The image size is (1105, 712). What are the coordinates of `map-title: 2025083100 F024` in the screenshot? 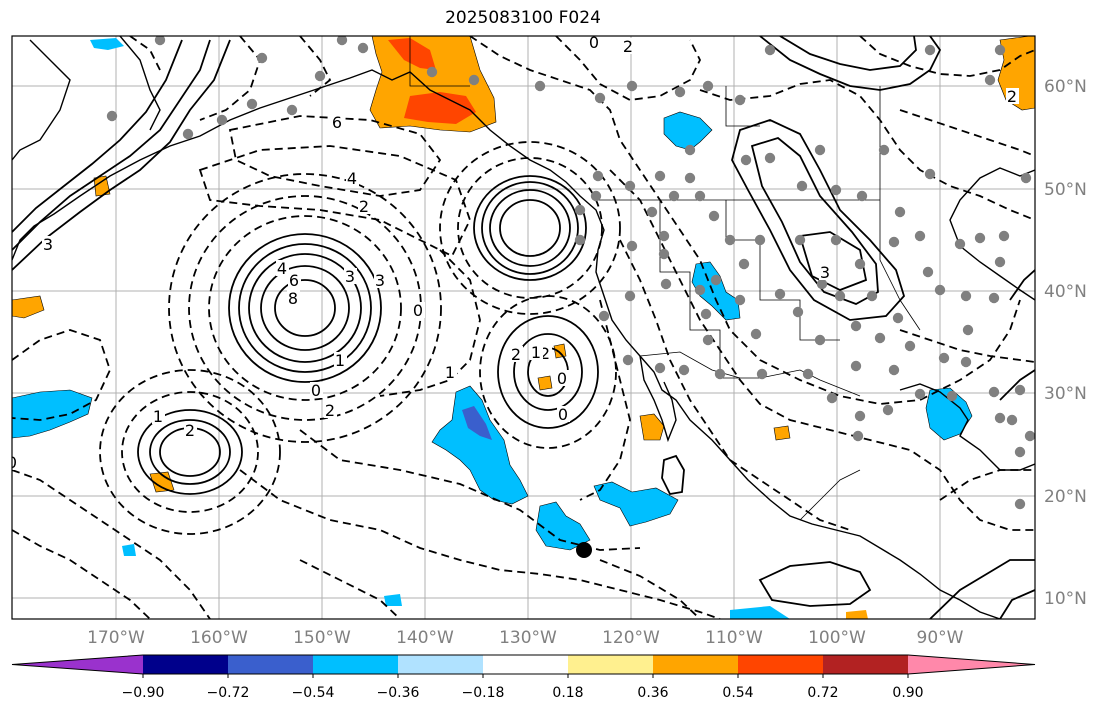 It's located at (523, 18).